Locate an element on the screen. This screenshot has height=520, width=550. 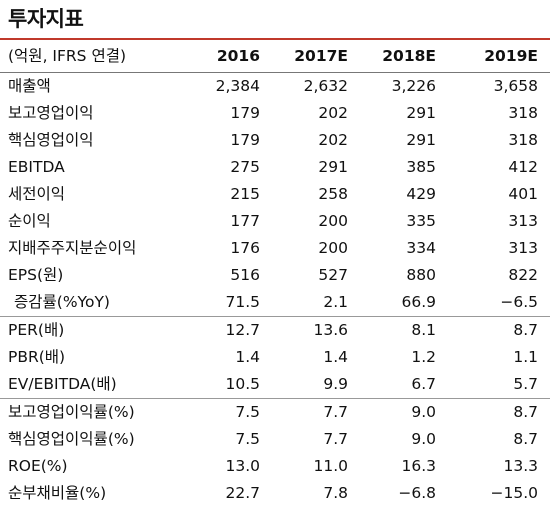
header-unit-label: (억원, IFRS 연결) is located at coordinates (67, 56).